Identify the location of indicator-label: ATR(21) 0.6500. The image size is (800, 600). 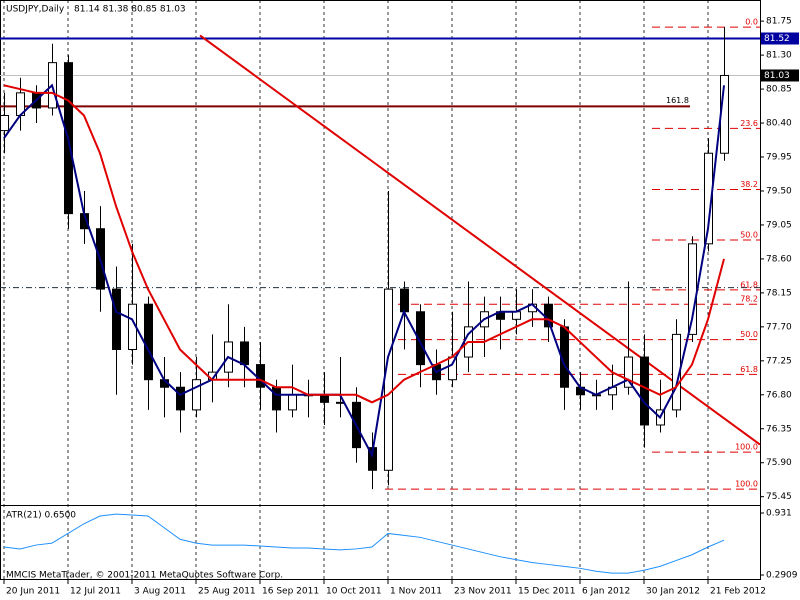
(41, 516).